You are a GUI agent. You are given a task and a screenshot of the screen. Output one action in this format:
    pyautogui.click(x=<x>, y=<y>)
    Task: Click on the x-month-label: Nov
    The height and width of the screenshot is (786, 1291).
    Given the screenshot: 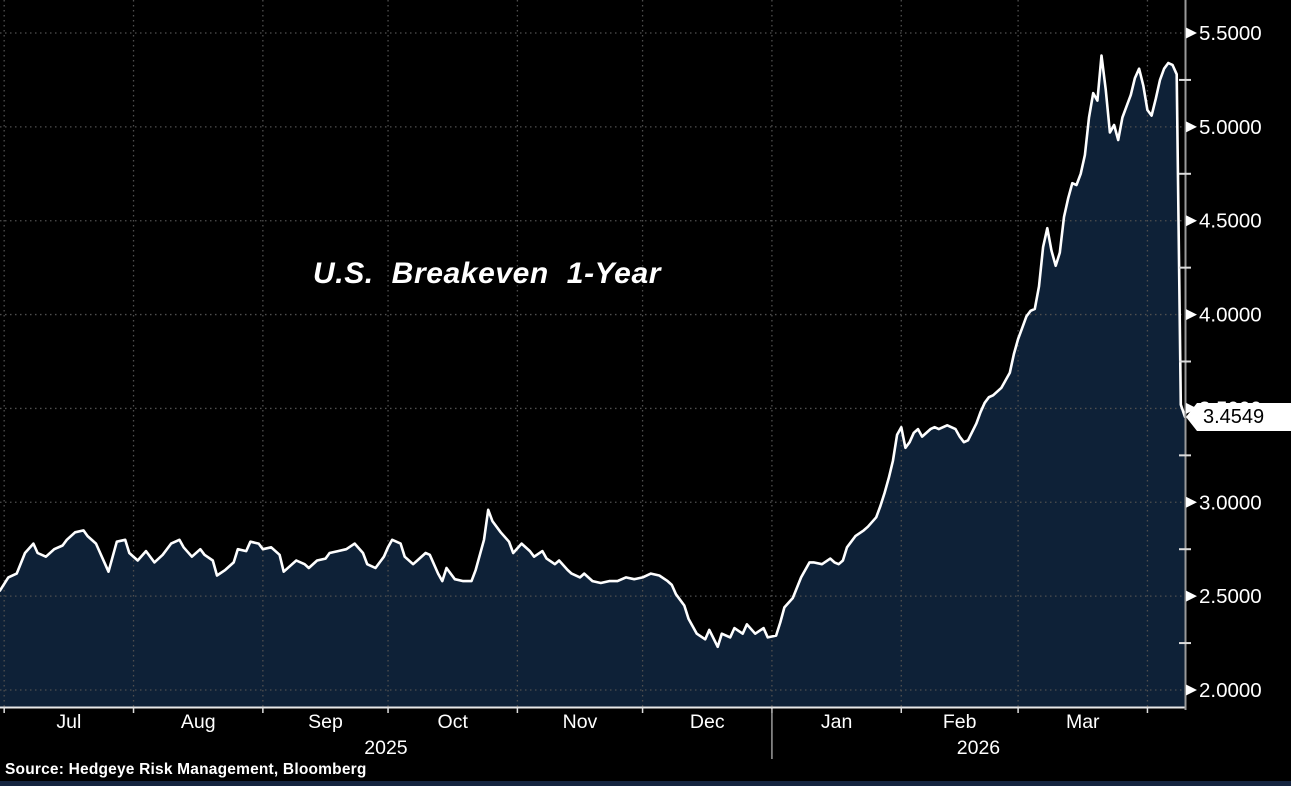 What is the action you would take?
    pyautogui.click(x=580, y=722)
    